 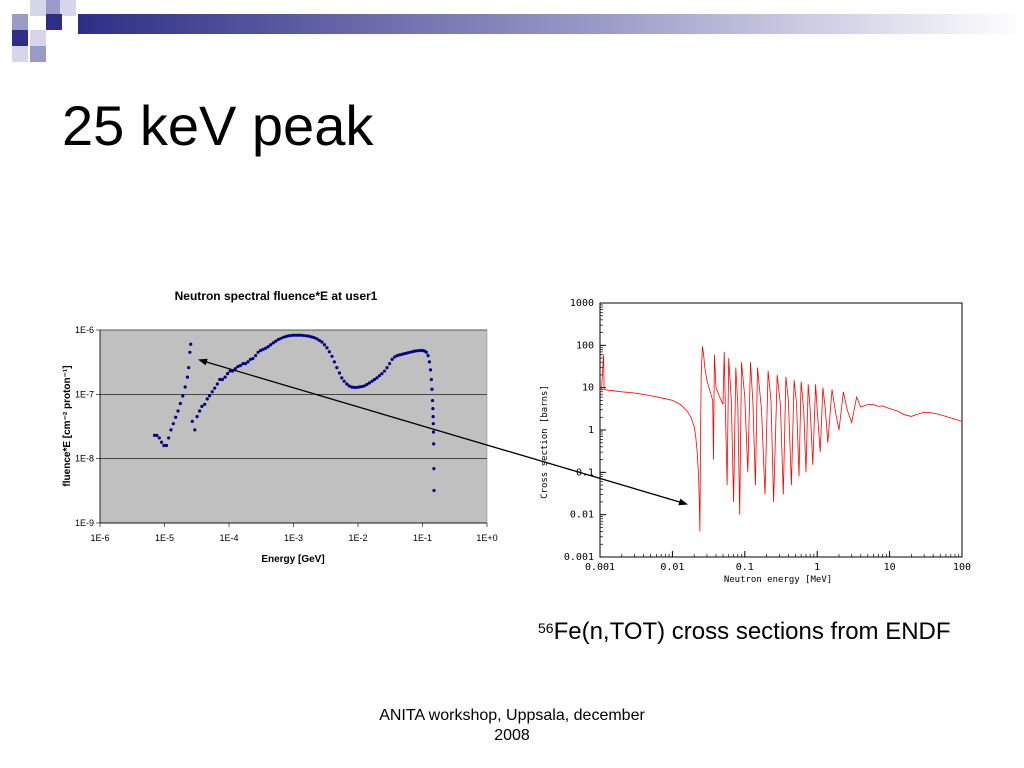 I want to click on fluence-x-axis-label: Energy [GeV], so click(x=292, y=559).